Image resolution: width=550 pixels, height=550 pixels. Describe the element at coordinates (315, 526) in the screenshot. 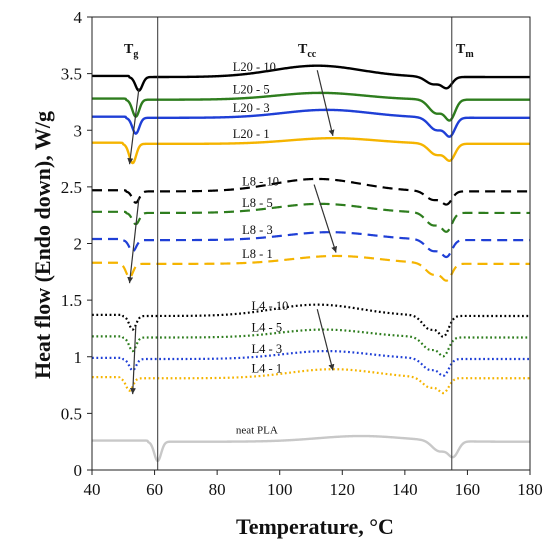

I see `x-axis-title: Temperature, °C` at that location.